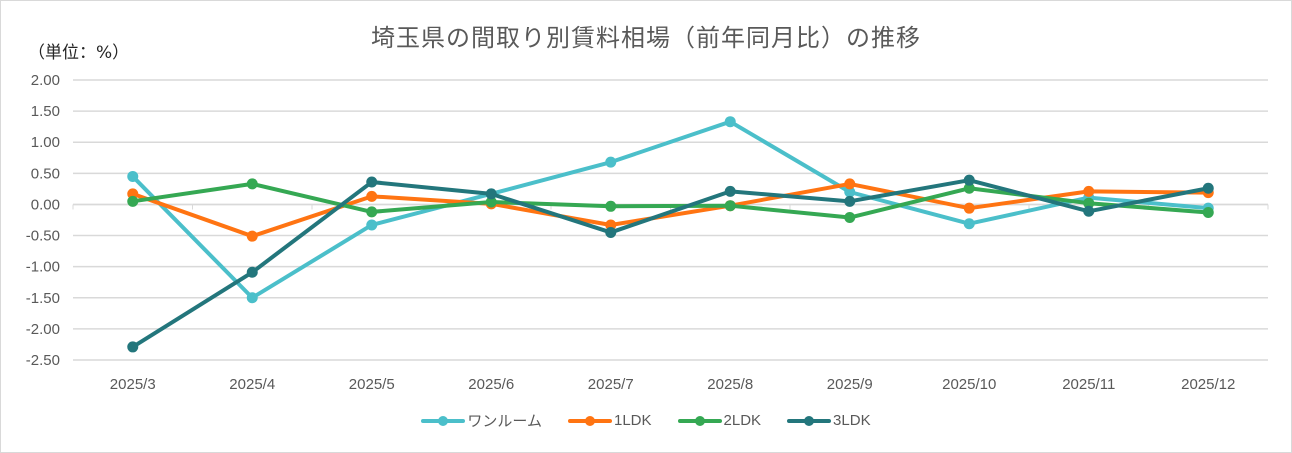 The image size is (1292, 453). Describe the element at coordinates (491, 384) in the screenshot. I see `x-tick-label: 2025/6` at that location.